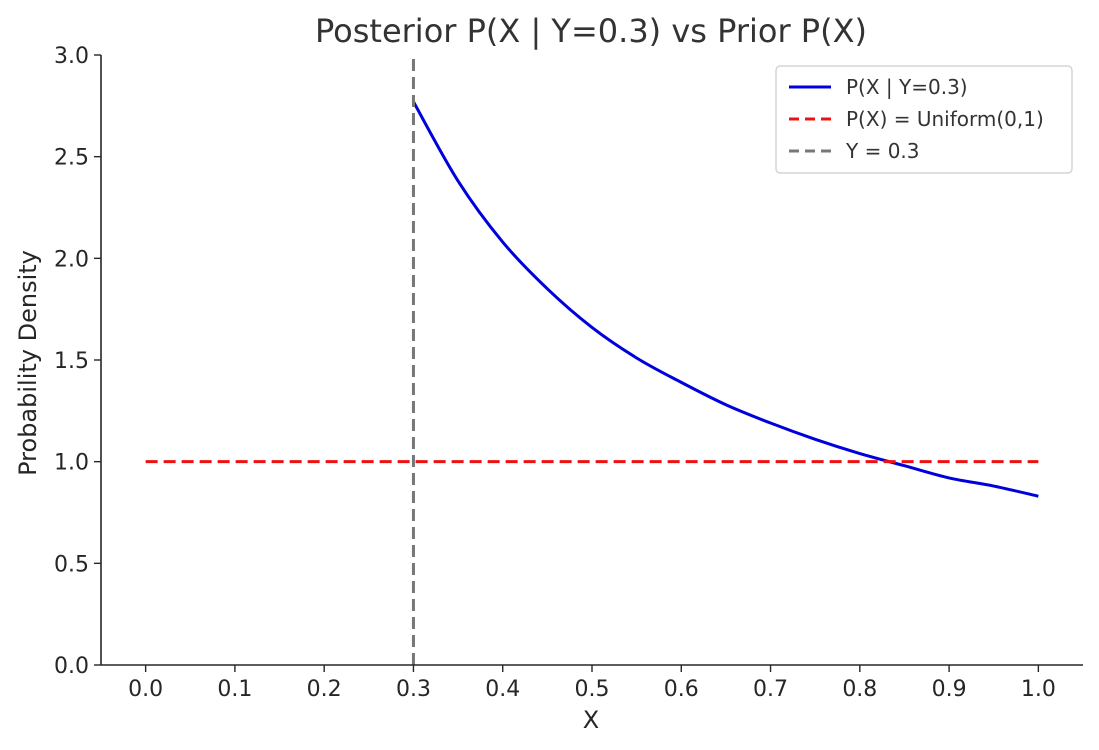 This screenshot has height=750, width=1099. I want to click on legend: P(X | Y=0.3) P(X) = Uniform(0,1) Y = 0.3, so click(924, 119).